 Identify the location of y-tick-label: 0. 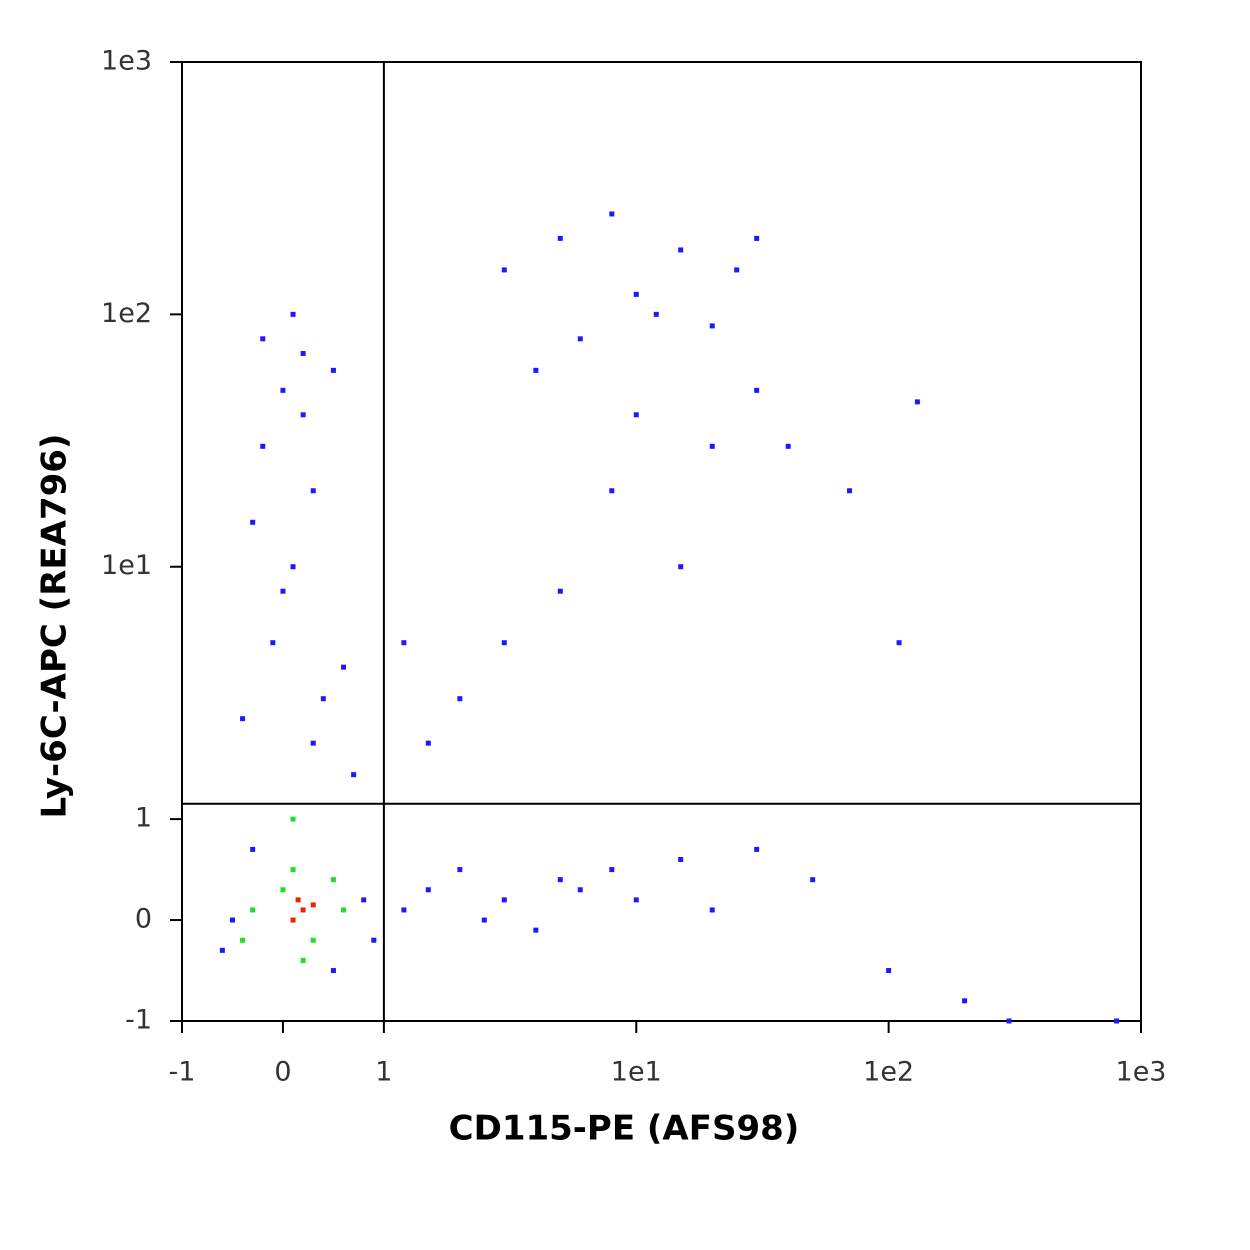
(143, 919).